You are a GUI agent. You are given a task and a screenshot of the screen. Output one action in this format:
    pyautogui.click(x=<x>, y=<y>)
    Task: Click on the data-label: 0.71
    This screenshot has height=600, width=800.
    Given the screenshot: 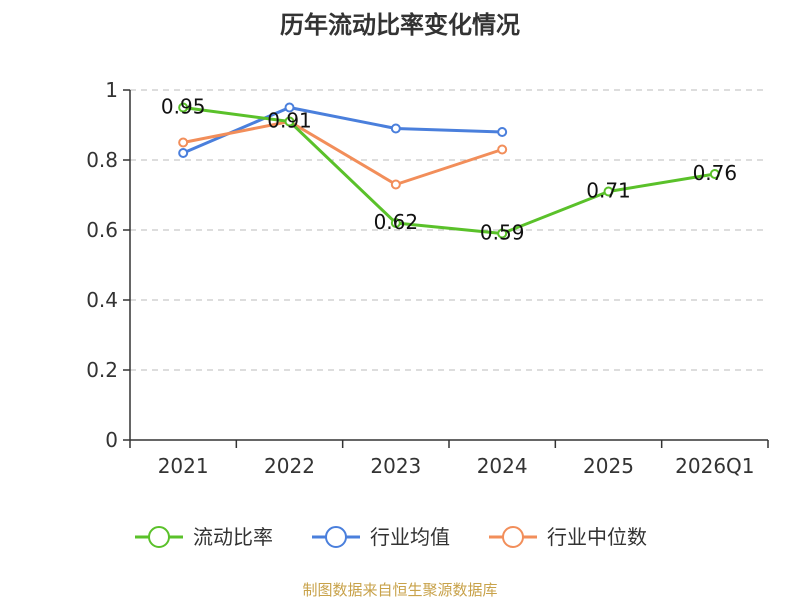 What is the action you would take?
    pyautogui.click(x=608, y=191)
    